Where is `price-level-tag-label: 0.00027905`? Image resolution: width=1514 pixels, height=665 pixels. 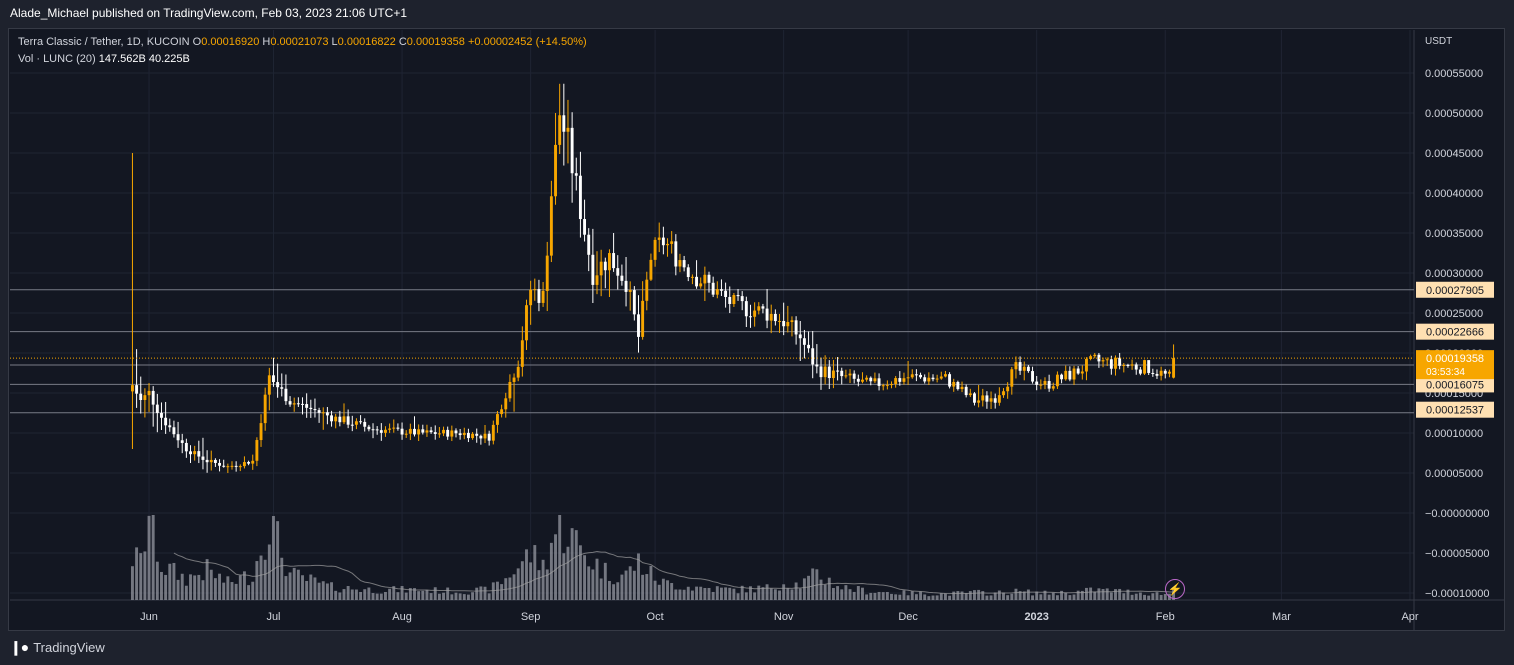
price-level-tag-label: 0.00027905 is located at coordinates (1455, 291).